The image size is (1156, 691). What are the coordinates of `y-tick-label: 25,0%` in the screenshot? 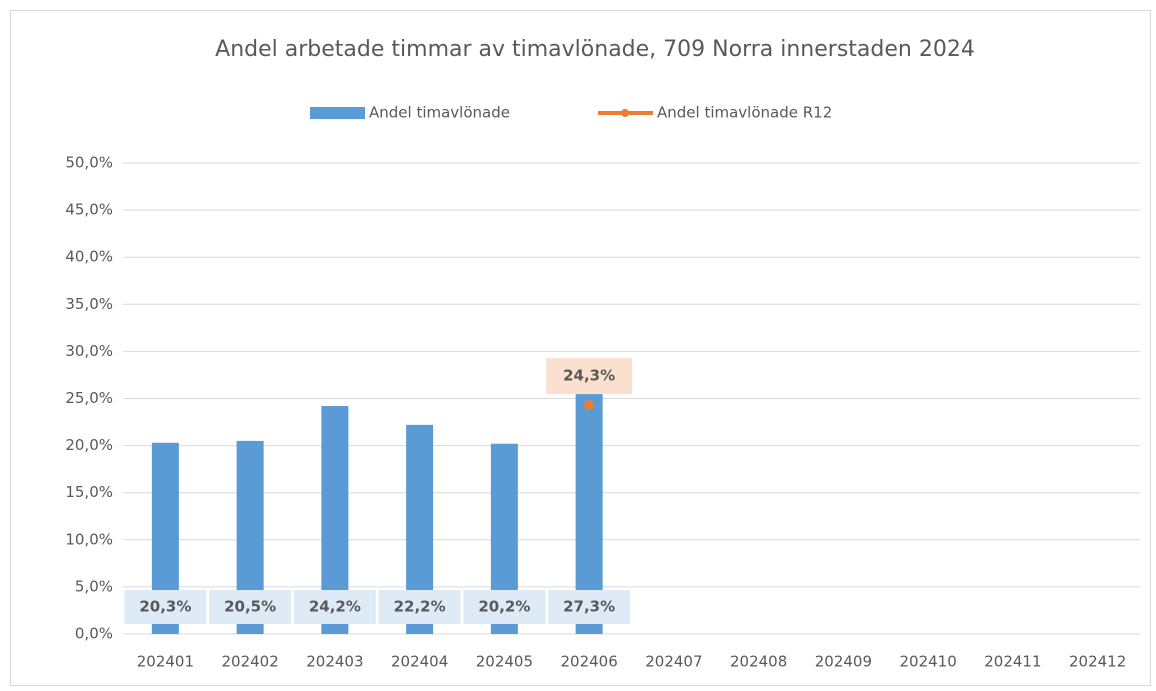 It's located at (89, 398).